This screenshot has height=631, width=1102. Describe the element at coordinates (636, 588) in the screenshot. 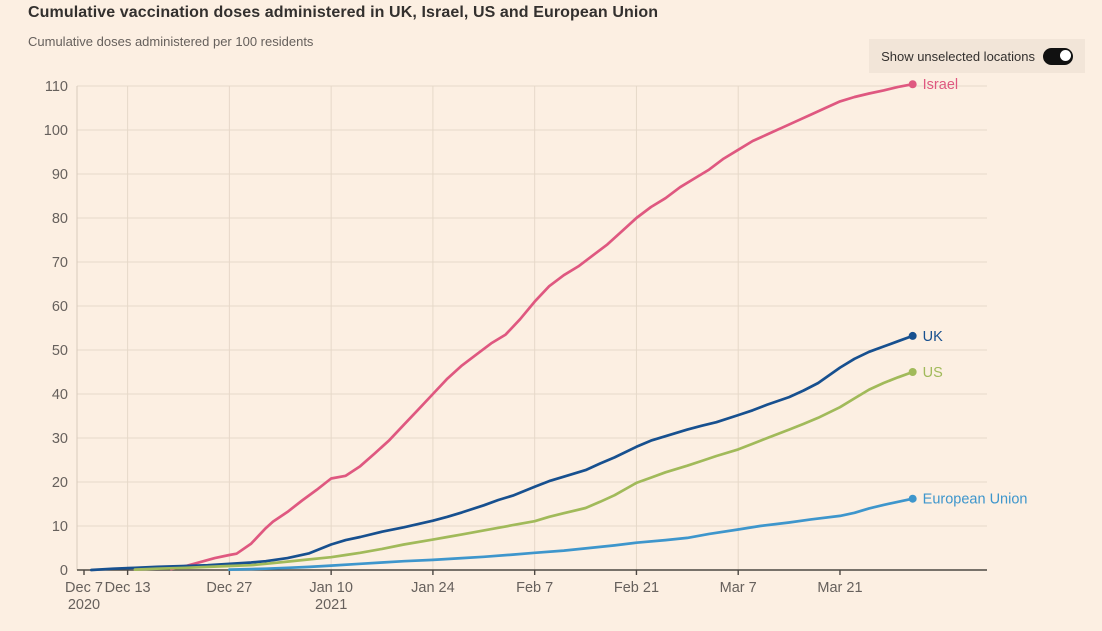

I see `x-tick-label-day76: Feb 21` at that location.